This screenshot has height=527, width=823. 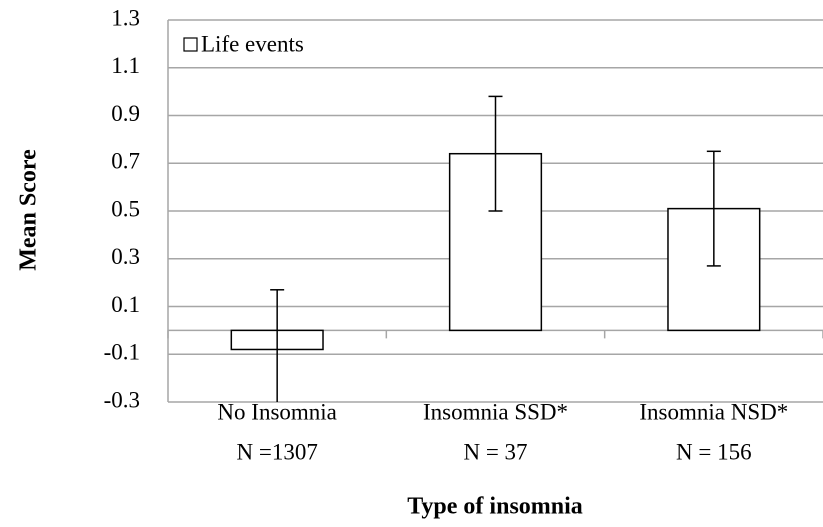 What do you see at coordinates (190, 44) in the screenshot?
I see `legend-swatch` at bounding box center [190, 44].